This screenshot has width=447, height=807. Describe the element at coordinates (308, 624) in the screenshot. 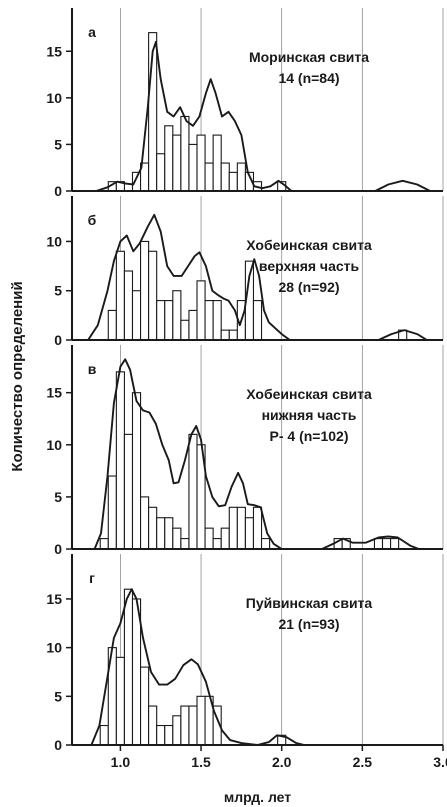

I see `panel-title-line: 21 (n=93)` at that location.